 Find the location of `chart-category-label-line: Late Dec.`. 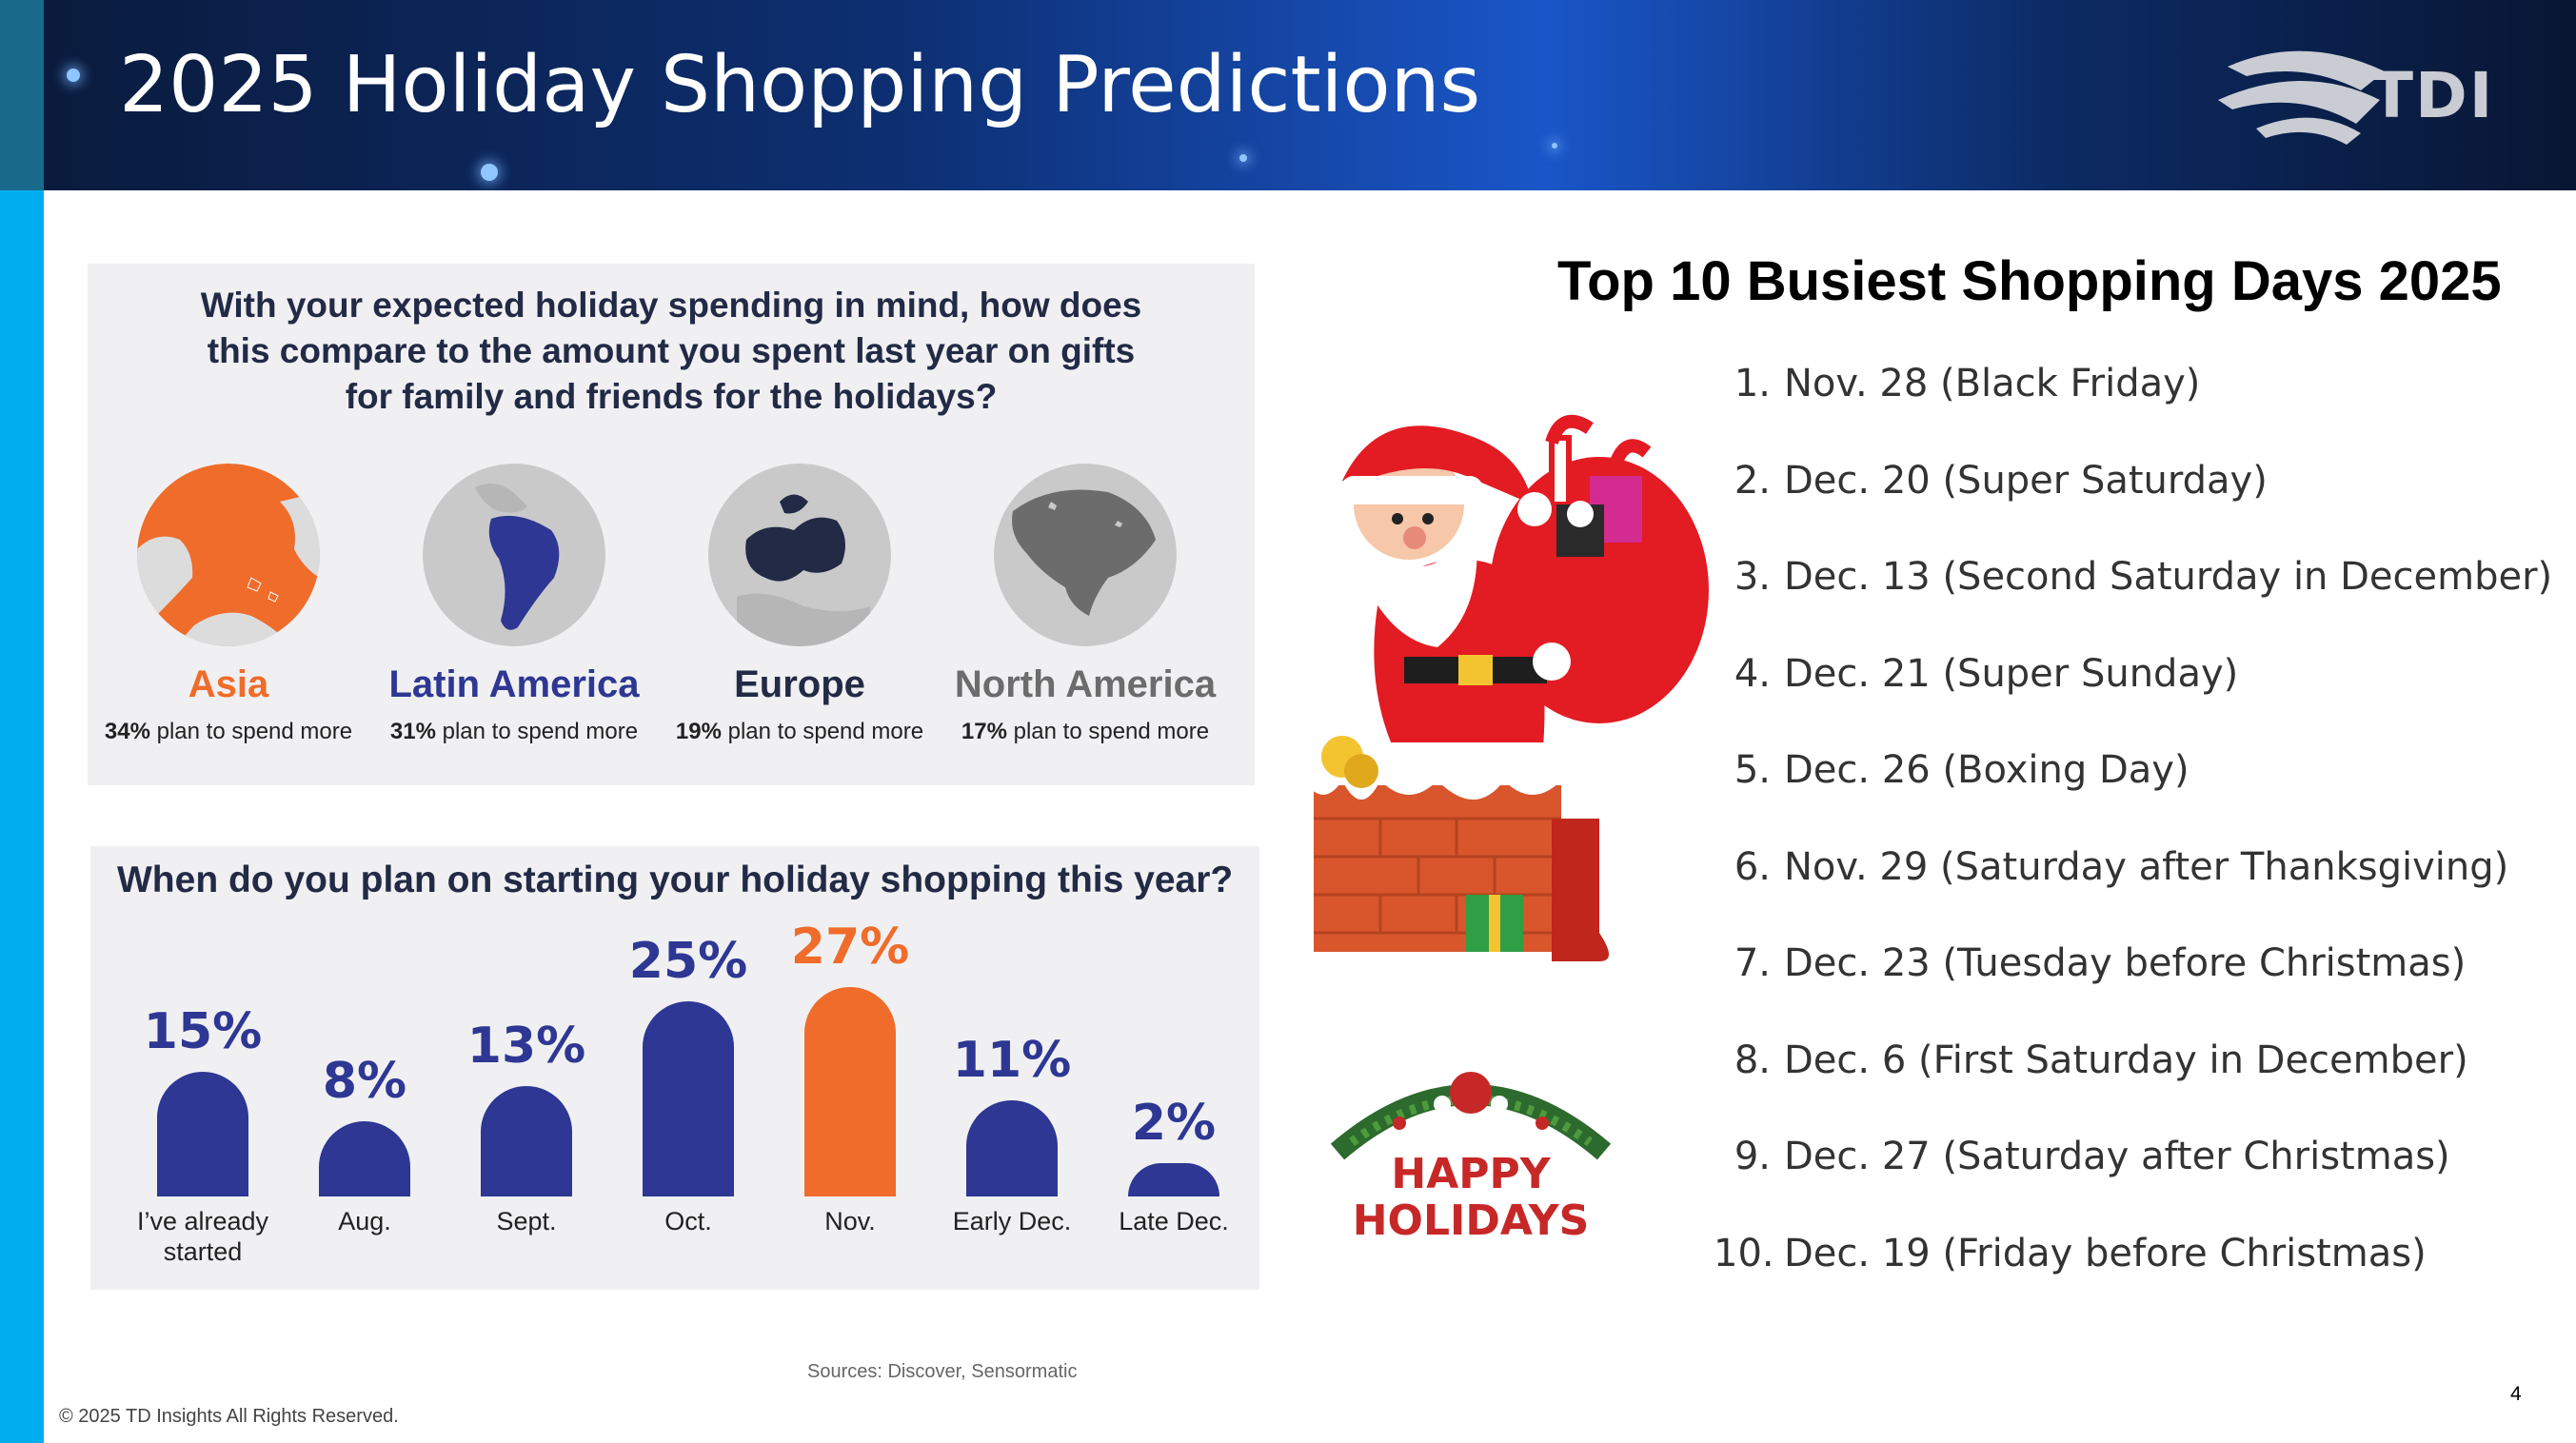

chart-category-label-line: Late Dec. is located at coordinates (1174, 1221).